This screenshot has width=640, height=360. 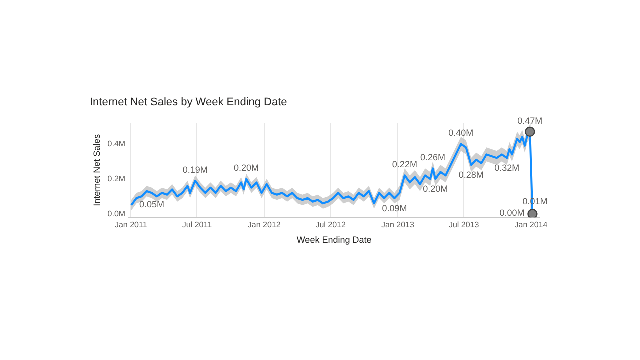 I want to click on data-label: 0.32M, so click(x=507, y=168).